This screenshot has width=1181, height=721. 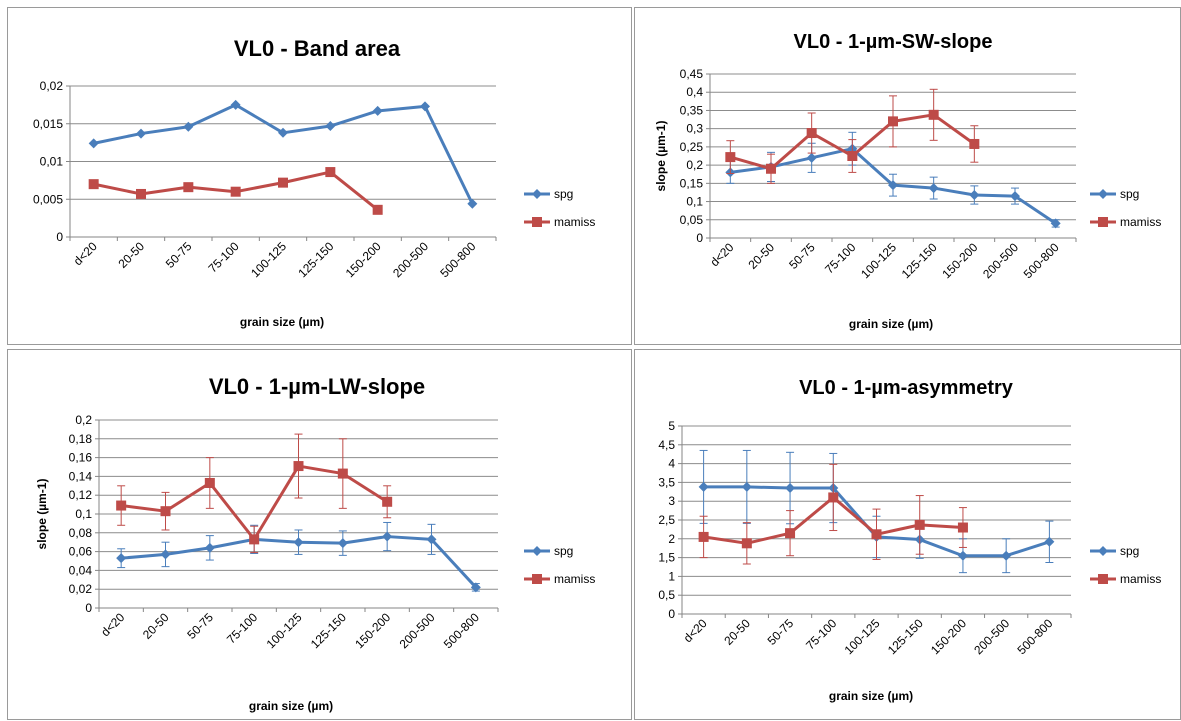 I want to click on y-tick-label: 0,35, so click(x=692, y=110).